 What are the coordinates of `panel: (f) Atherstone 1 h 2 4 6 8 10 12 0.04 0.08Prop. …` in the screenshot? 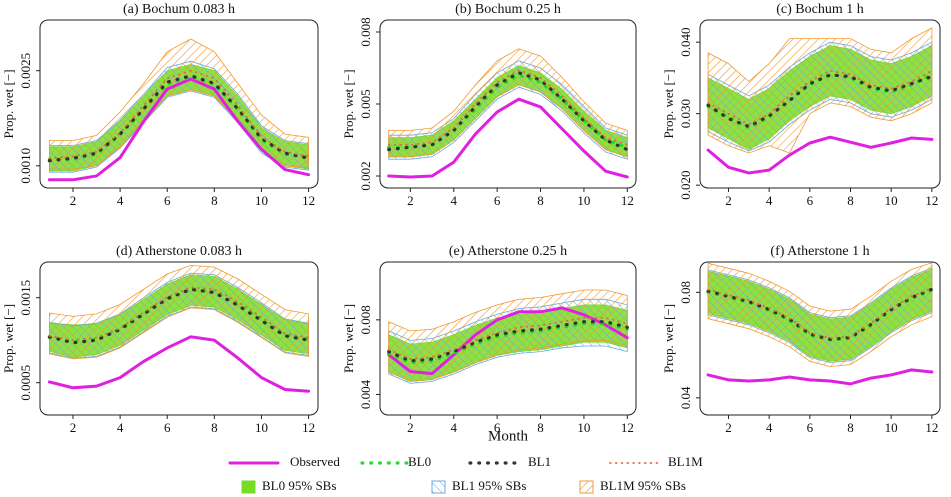 It's located at (801, 339).